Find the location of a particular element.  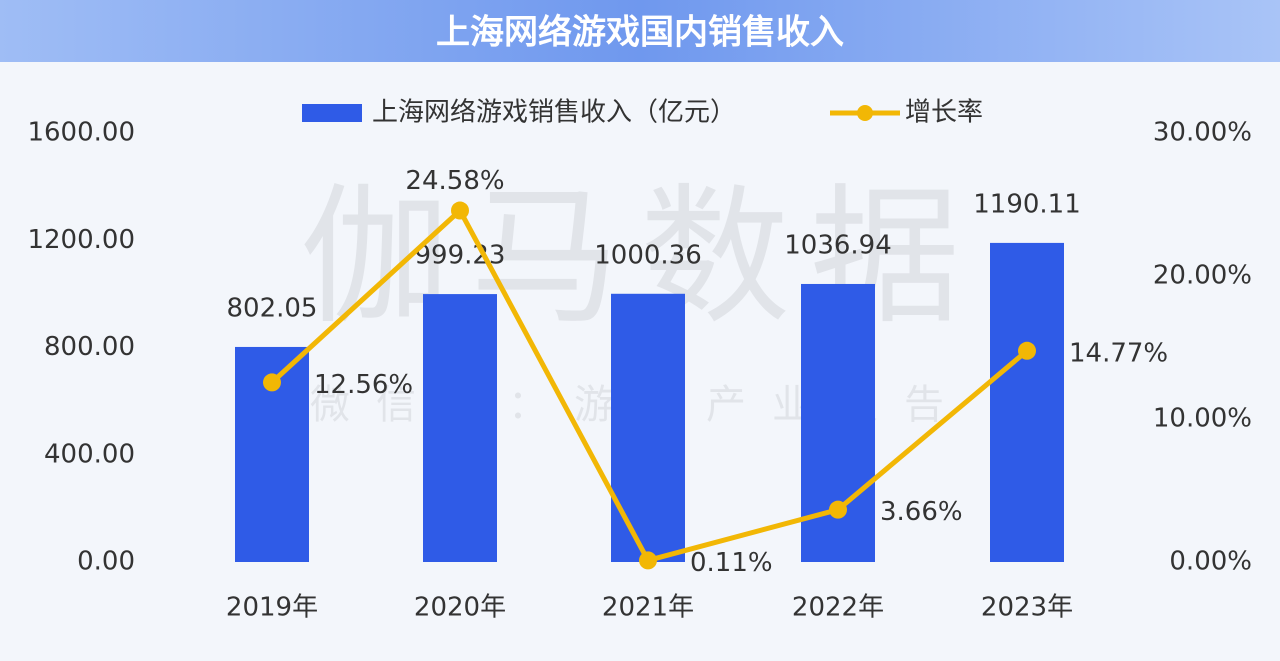

y-tick-label: 0.00 is located at coordinates (106, 562).